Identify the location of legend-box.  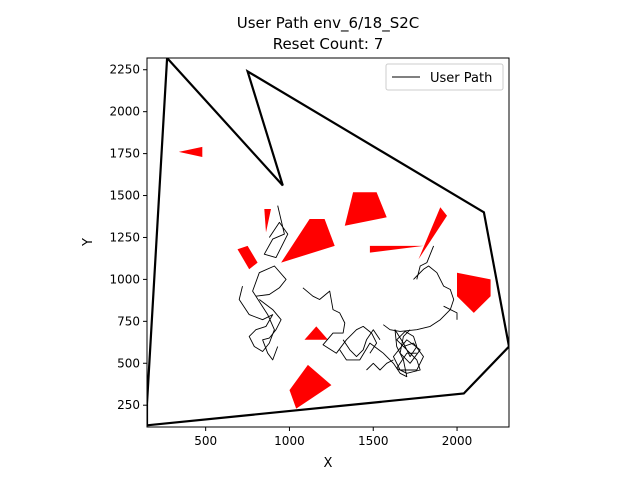
(444, 77).